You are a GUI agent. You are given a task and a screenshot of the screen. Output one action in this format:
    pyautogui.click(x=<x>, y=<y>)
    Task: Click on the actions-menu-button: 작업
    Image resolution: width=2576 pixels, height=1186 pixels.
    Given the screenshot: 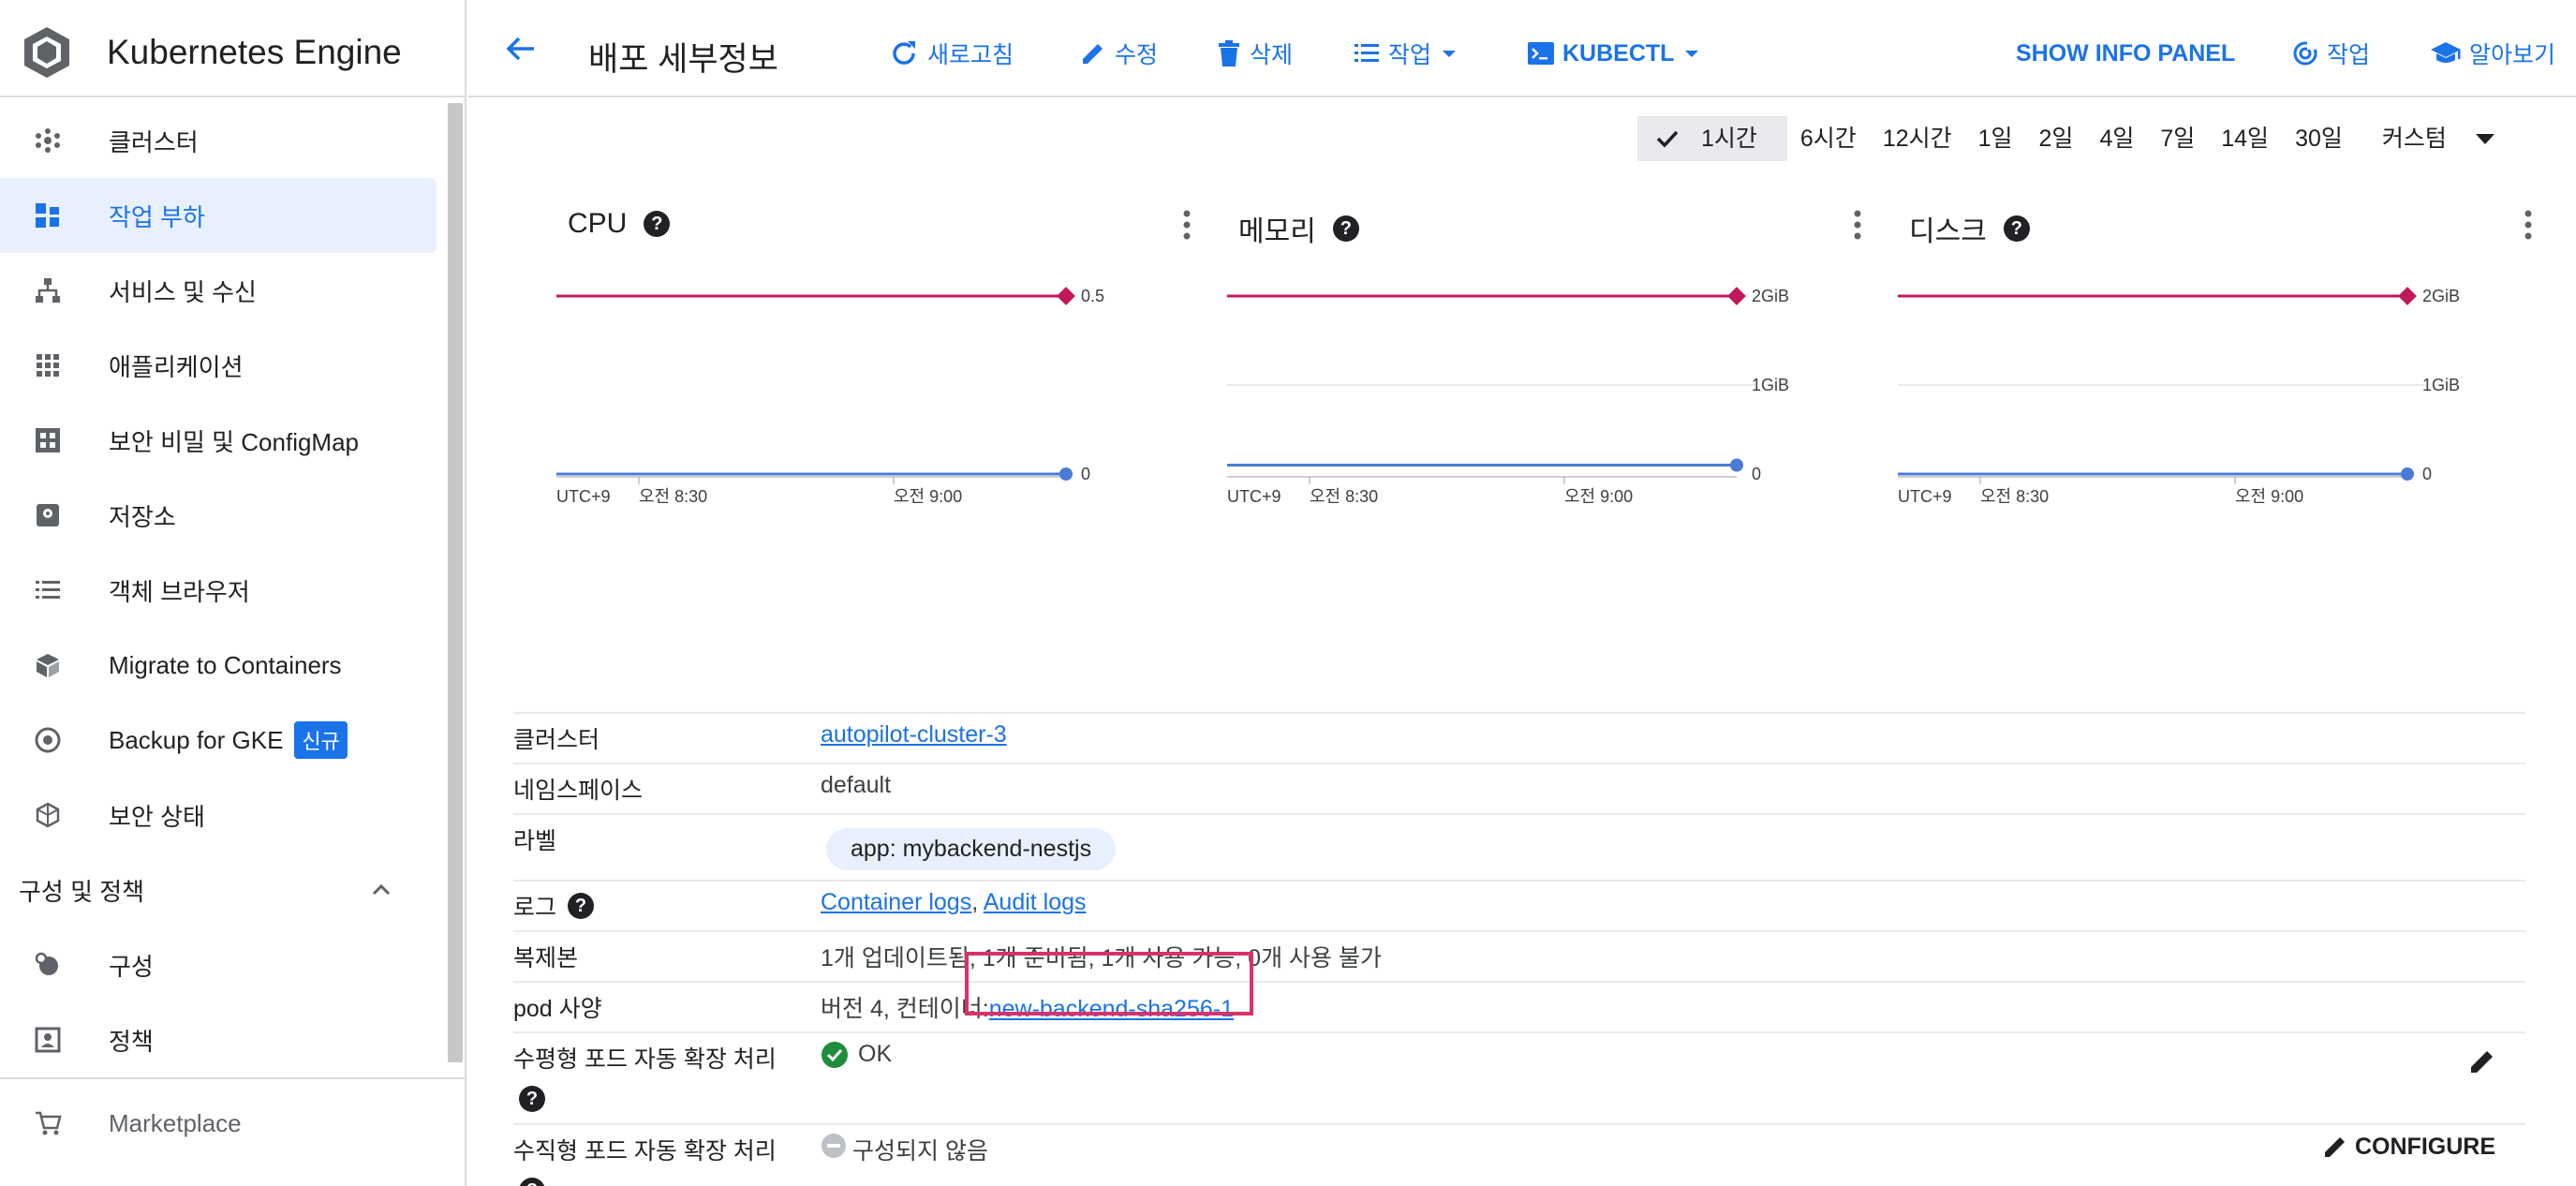 What is the action you would take?
    pyautogui.click(x=1410, y=53)
    